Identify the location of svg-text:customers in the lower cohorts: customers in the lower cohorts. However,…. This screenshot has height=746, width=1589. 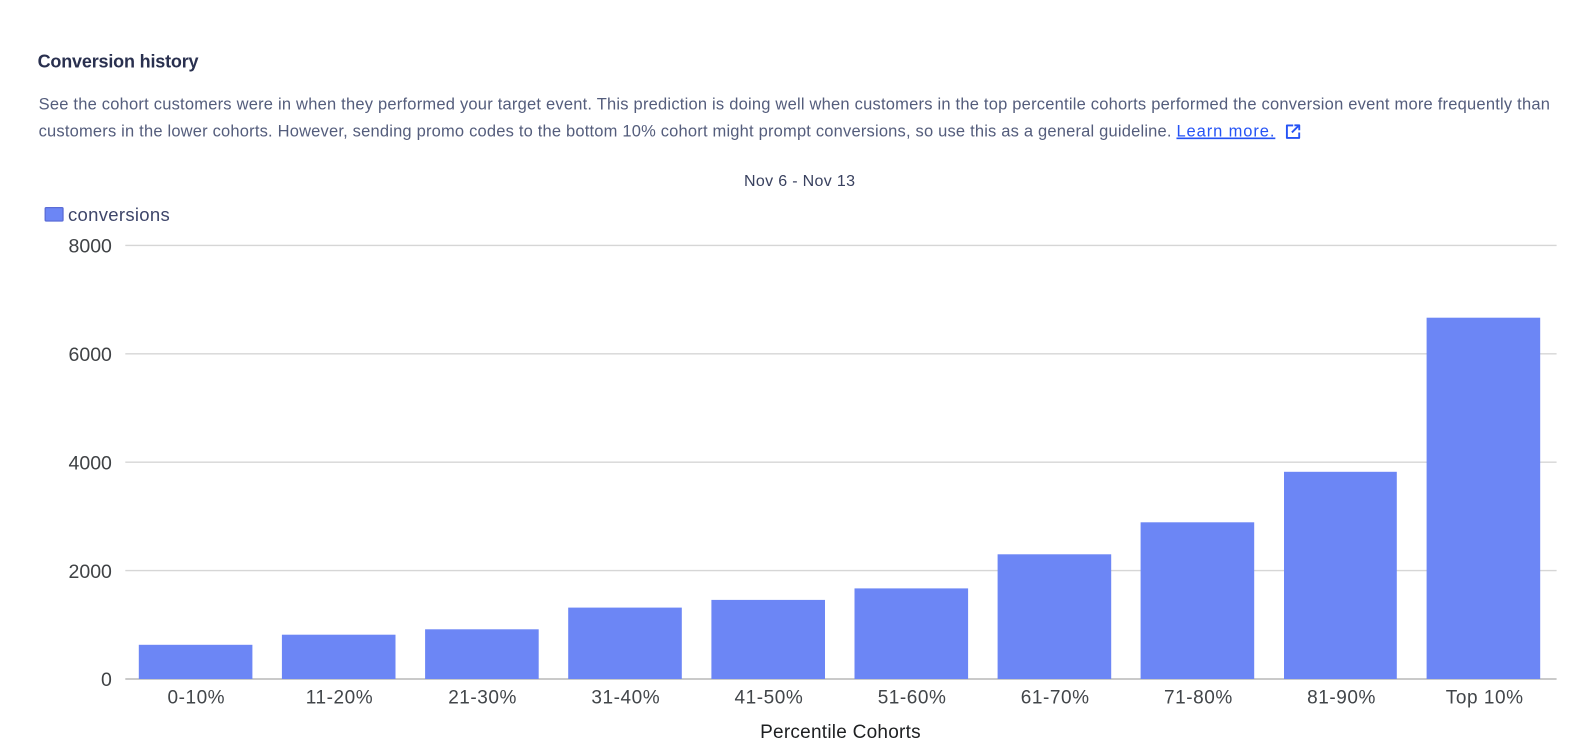
(657, 132).